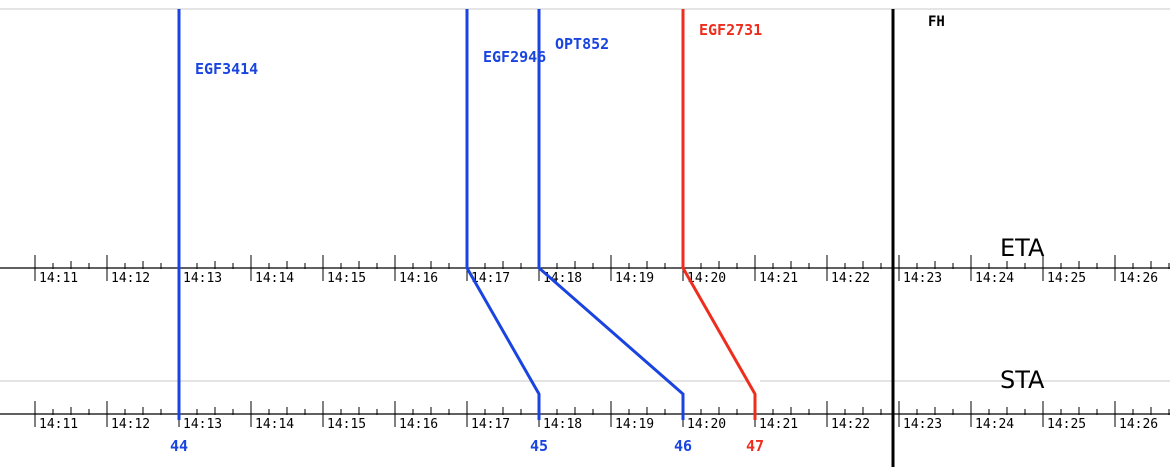 This screenshot has height=467, width=1170. What do you see at coordinates (274, 278) in the screenshot?
I see `eta-tick-label: 14:14` at bounding box center [274, 278].